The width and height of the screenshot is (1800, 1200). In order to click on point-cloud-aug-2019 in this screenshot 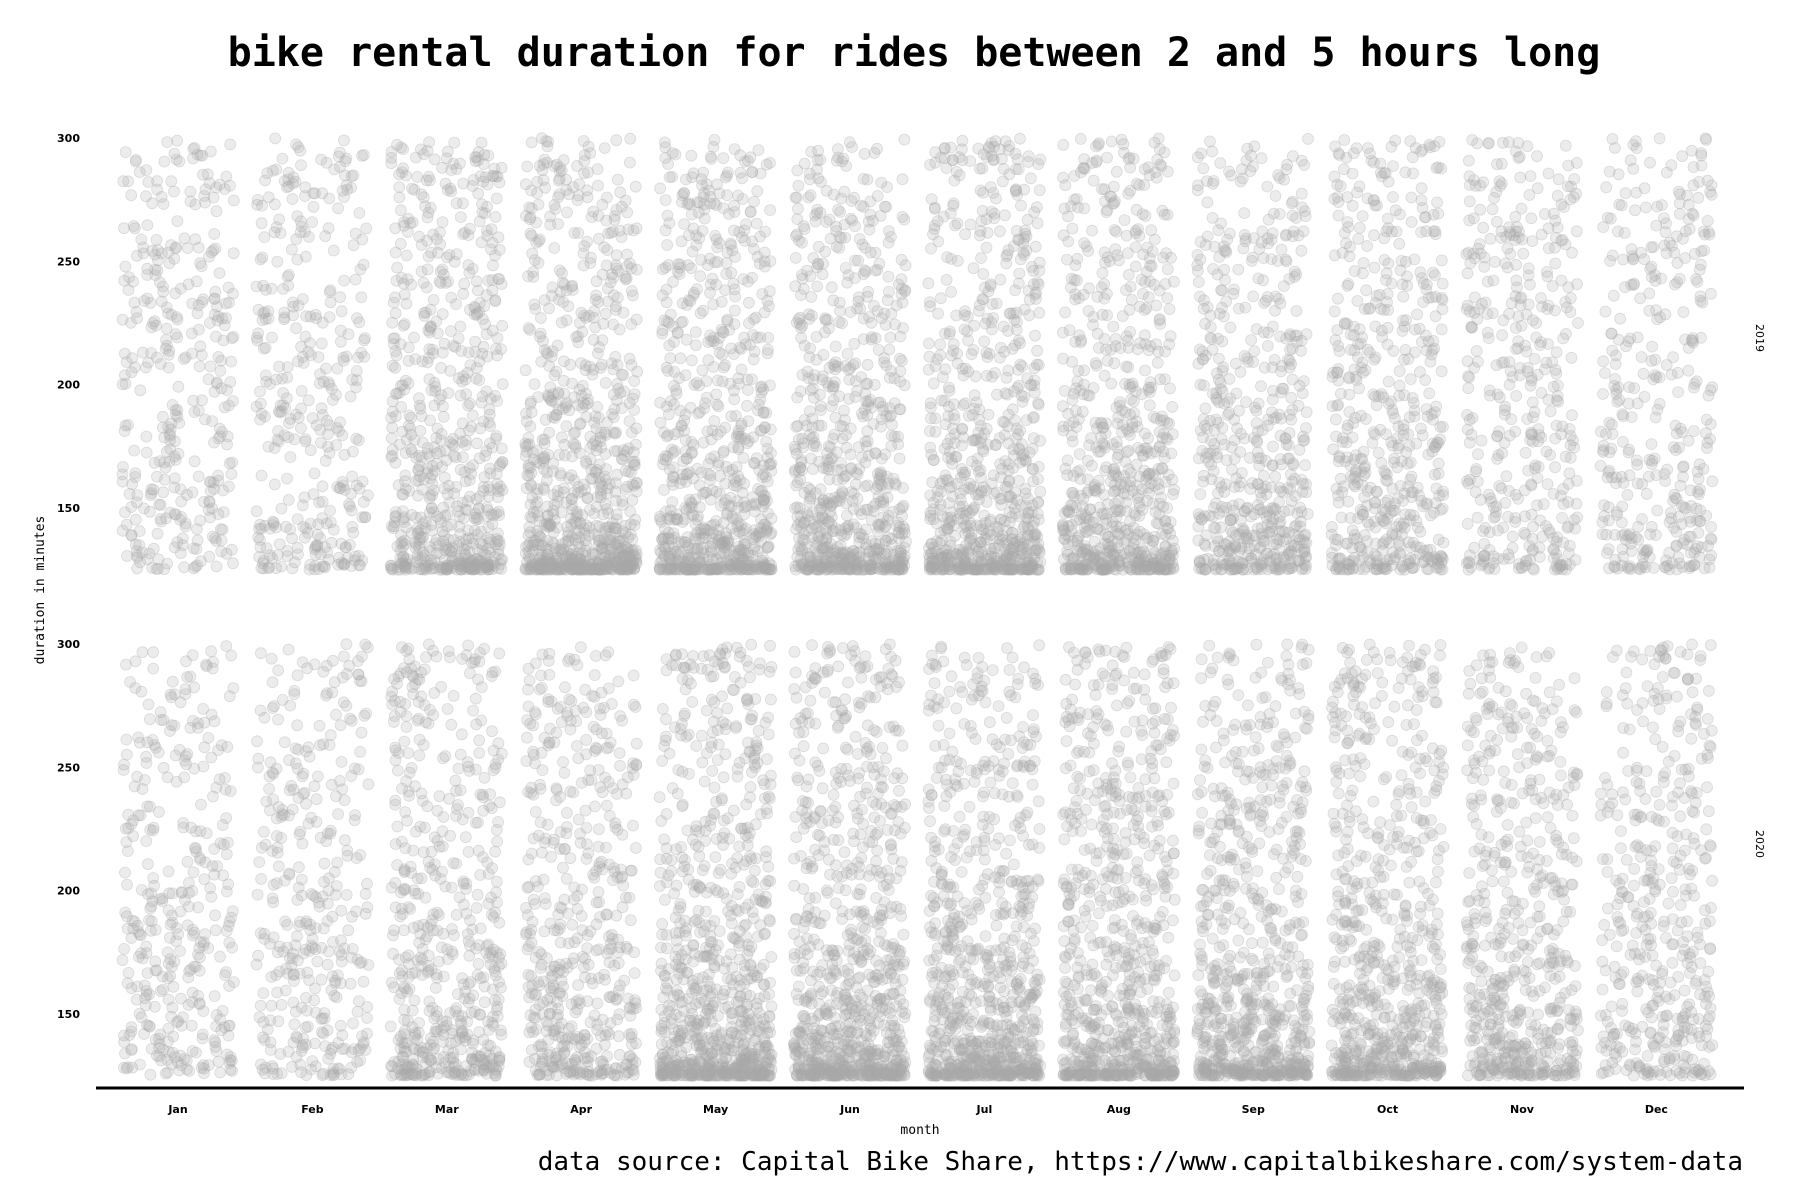, I will do `click(1118, 354)`.